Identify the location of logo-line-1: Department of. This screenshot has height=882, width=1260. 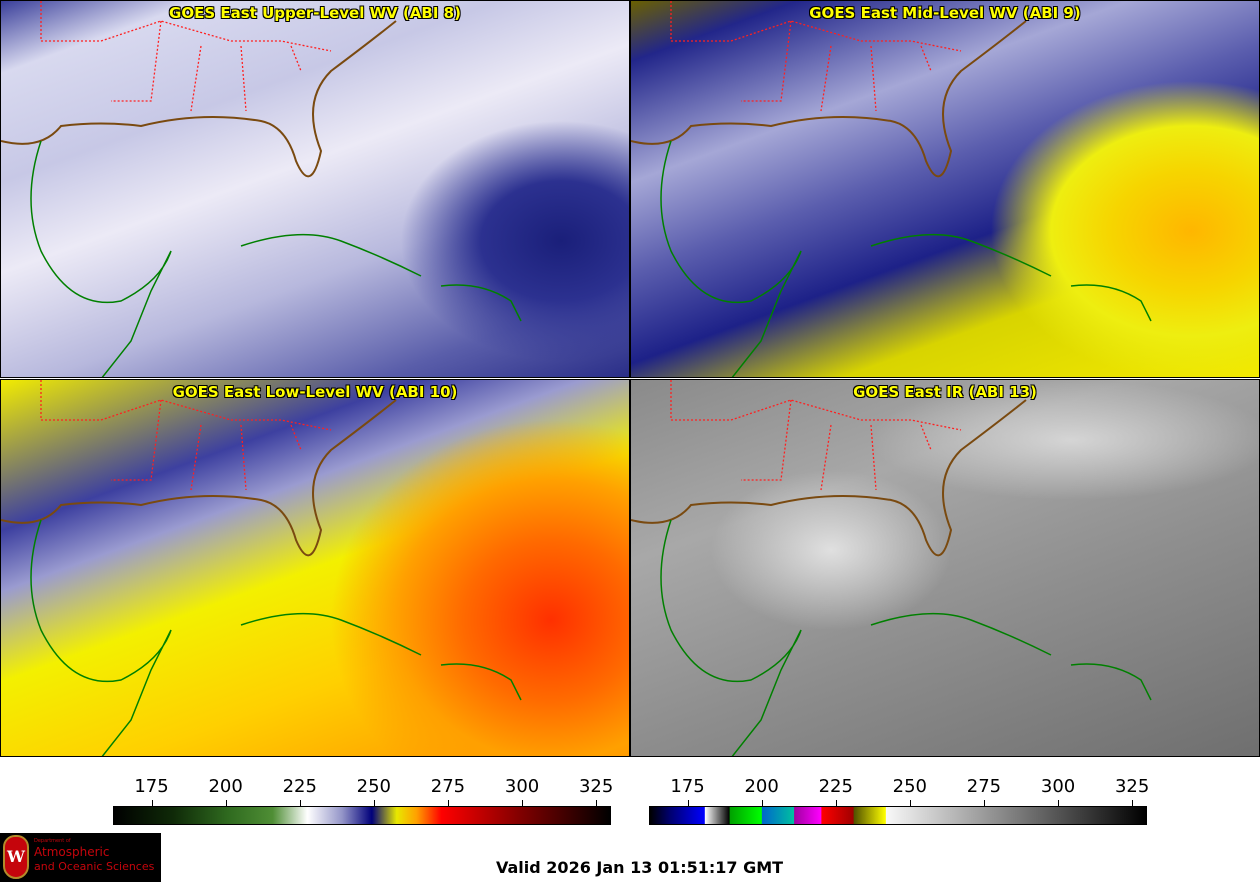
(52, 841).